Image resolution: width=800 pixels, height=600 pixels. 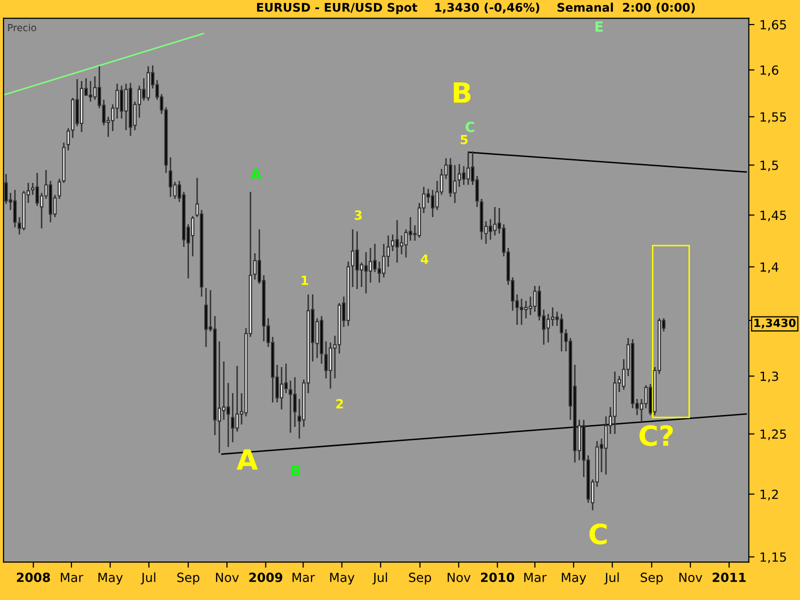 What do you see at coordinates (305, 280) in the screenshot?
I see `annotation: 1` at bounding box center [305, 280].